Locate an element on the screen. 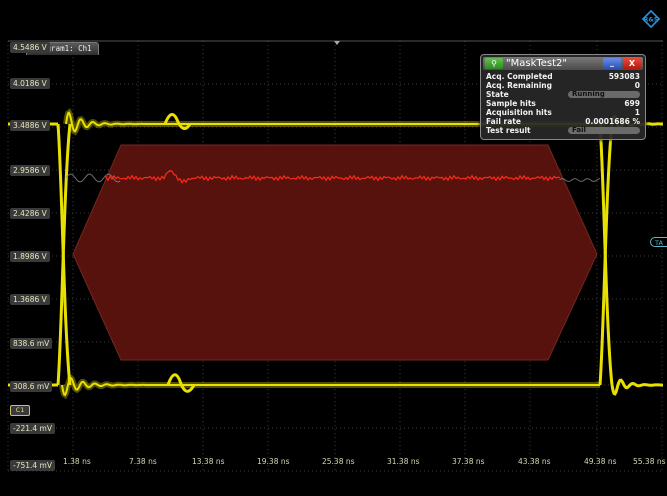  y-label-10: -751.4 mV is located at coordinates (32, 465).